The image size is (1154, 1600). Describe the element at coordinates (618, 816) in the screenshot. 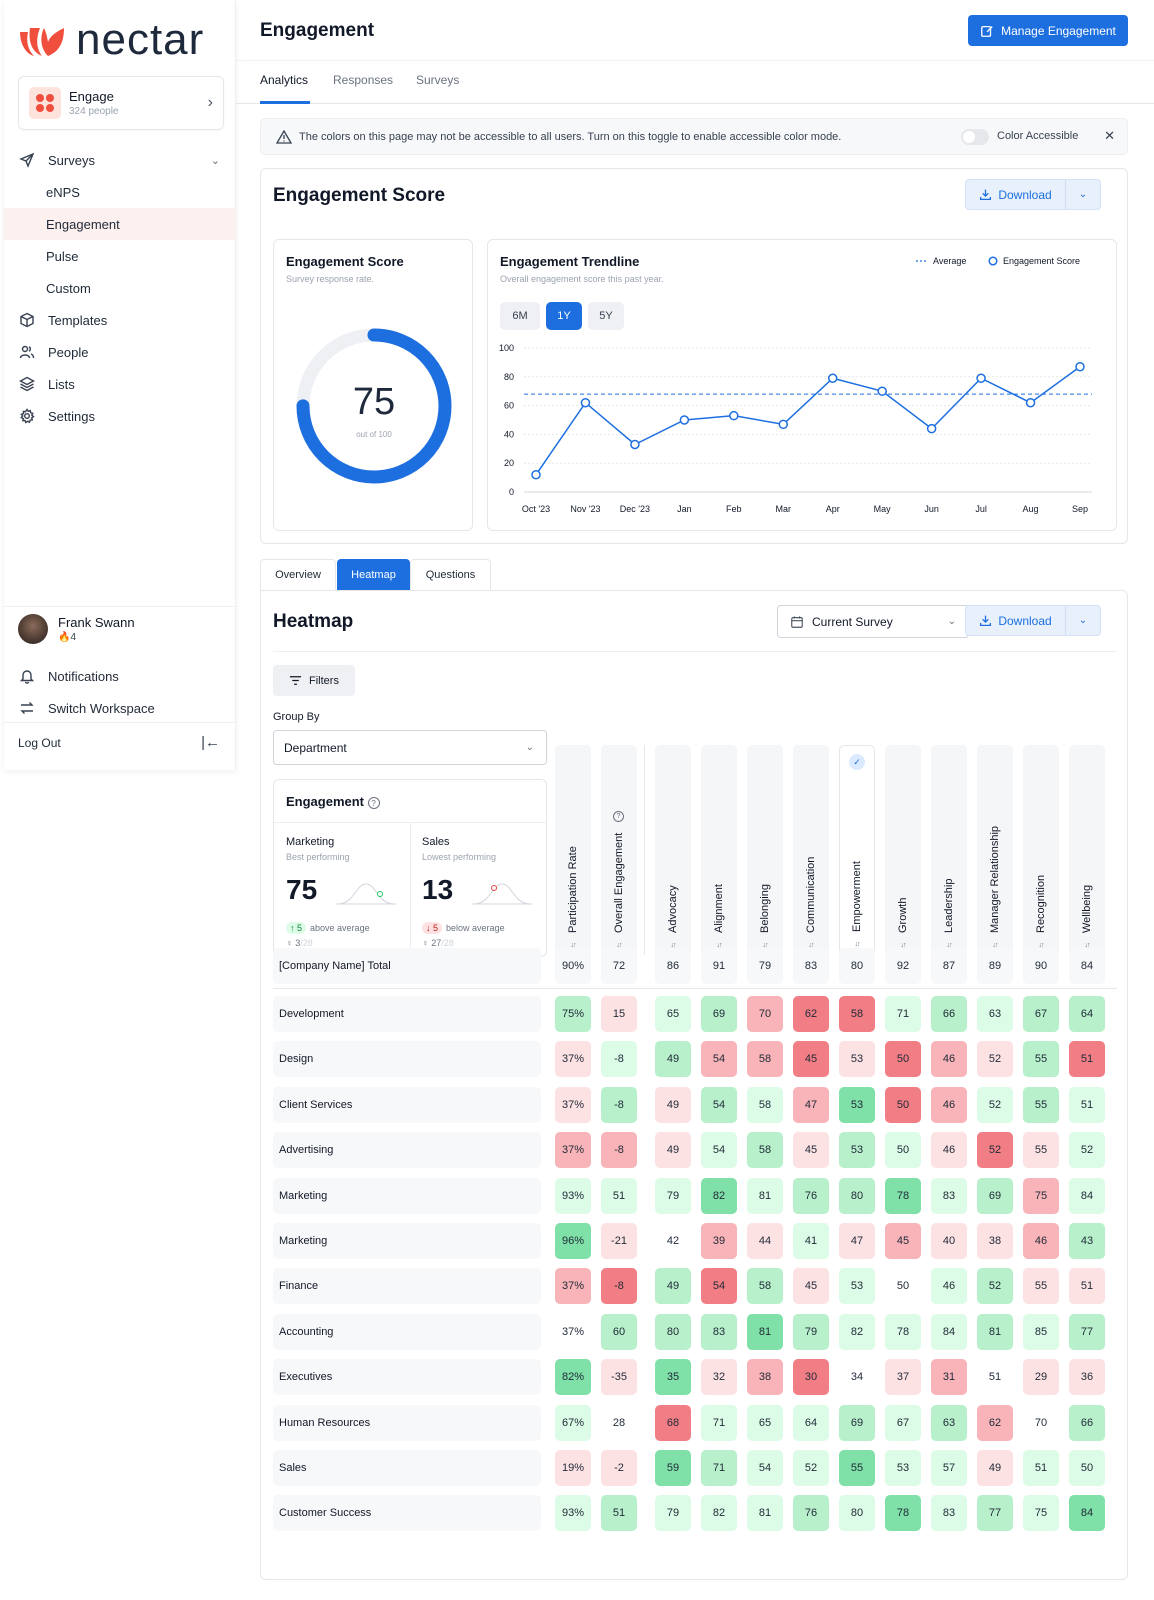

I see `help-icon: ?` at that location.